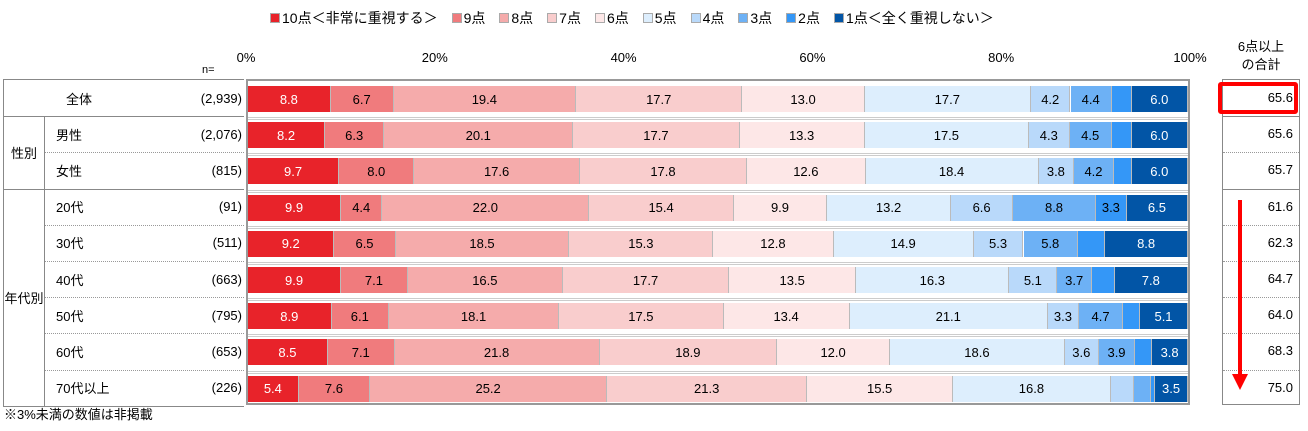 The image size is (1308, 431). What do you see at coordinates (290, 244) in the screenshot?
I see `bar-value-label: 9.2` at bounding box center [290, 244].